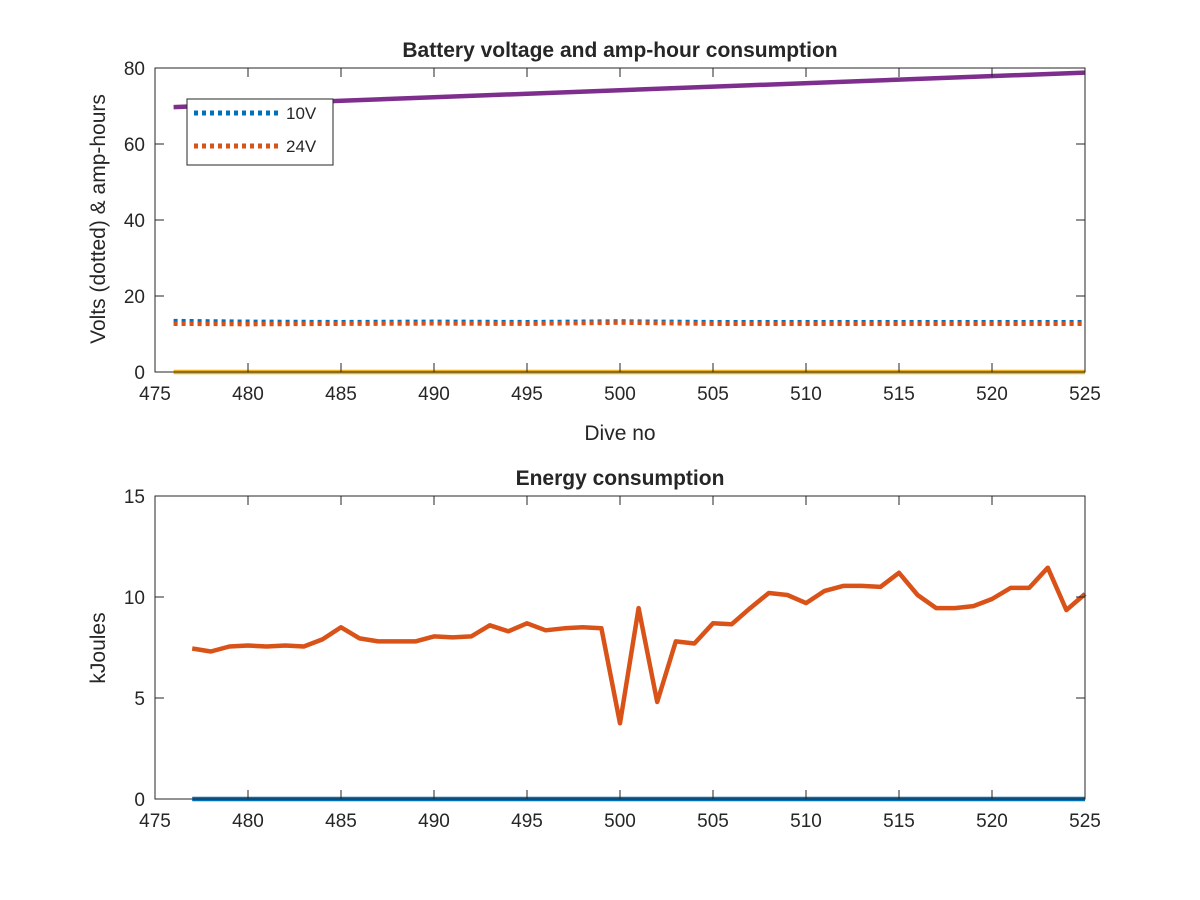  What do you see at coordinates (301, 146) in the screenshot?
I see `legend-entry-24v: 24V` at bounding box center [301, 146].